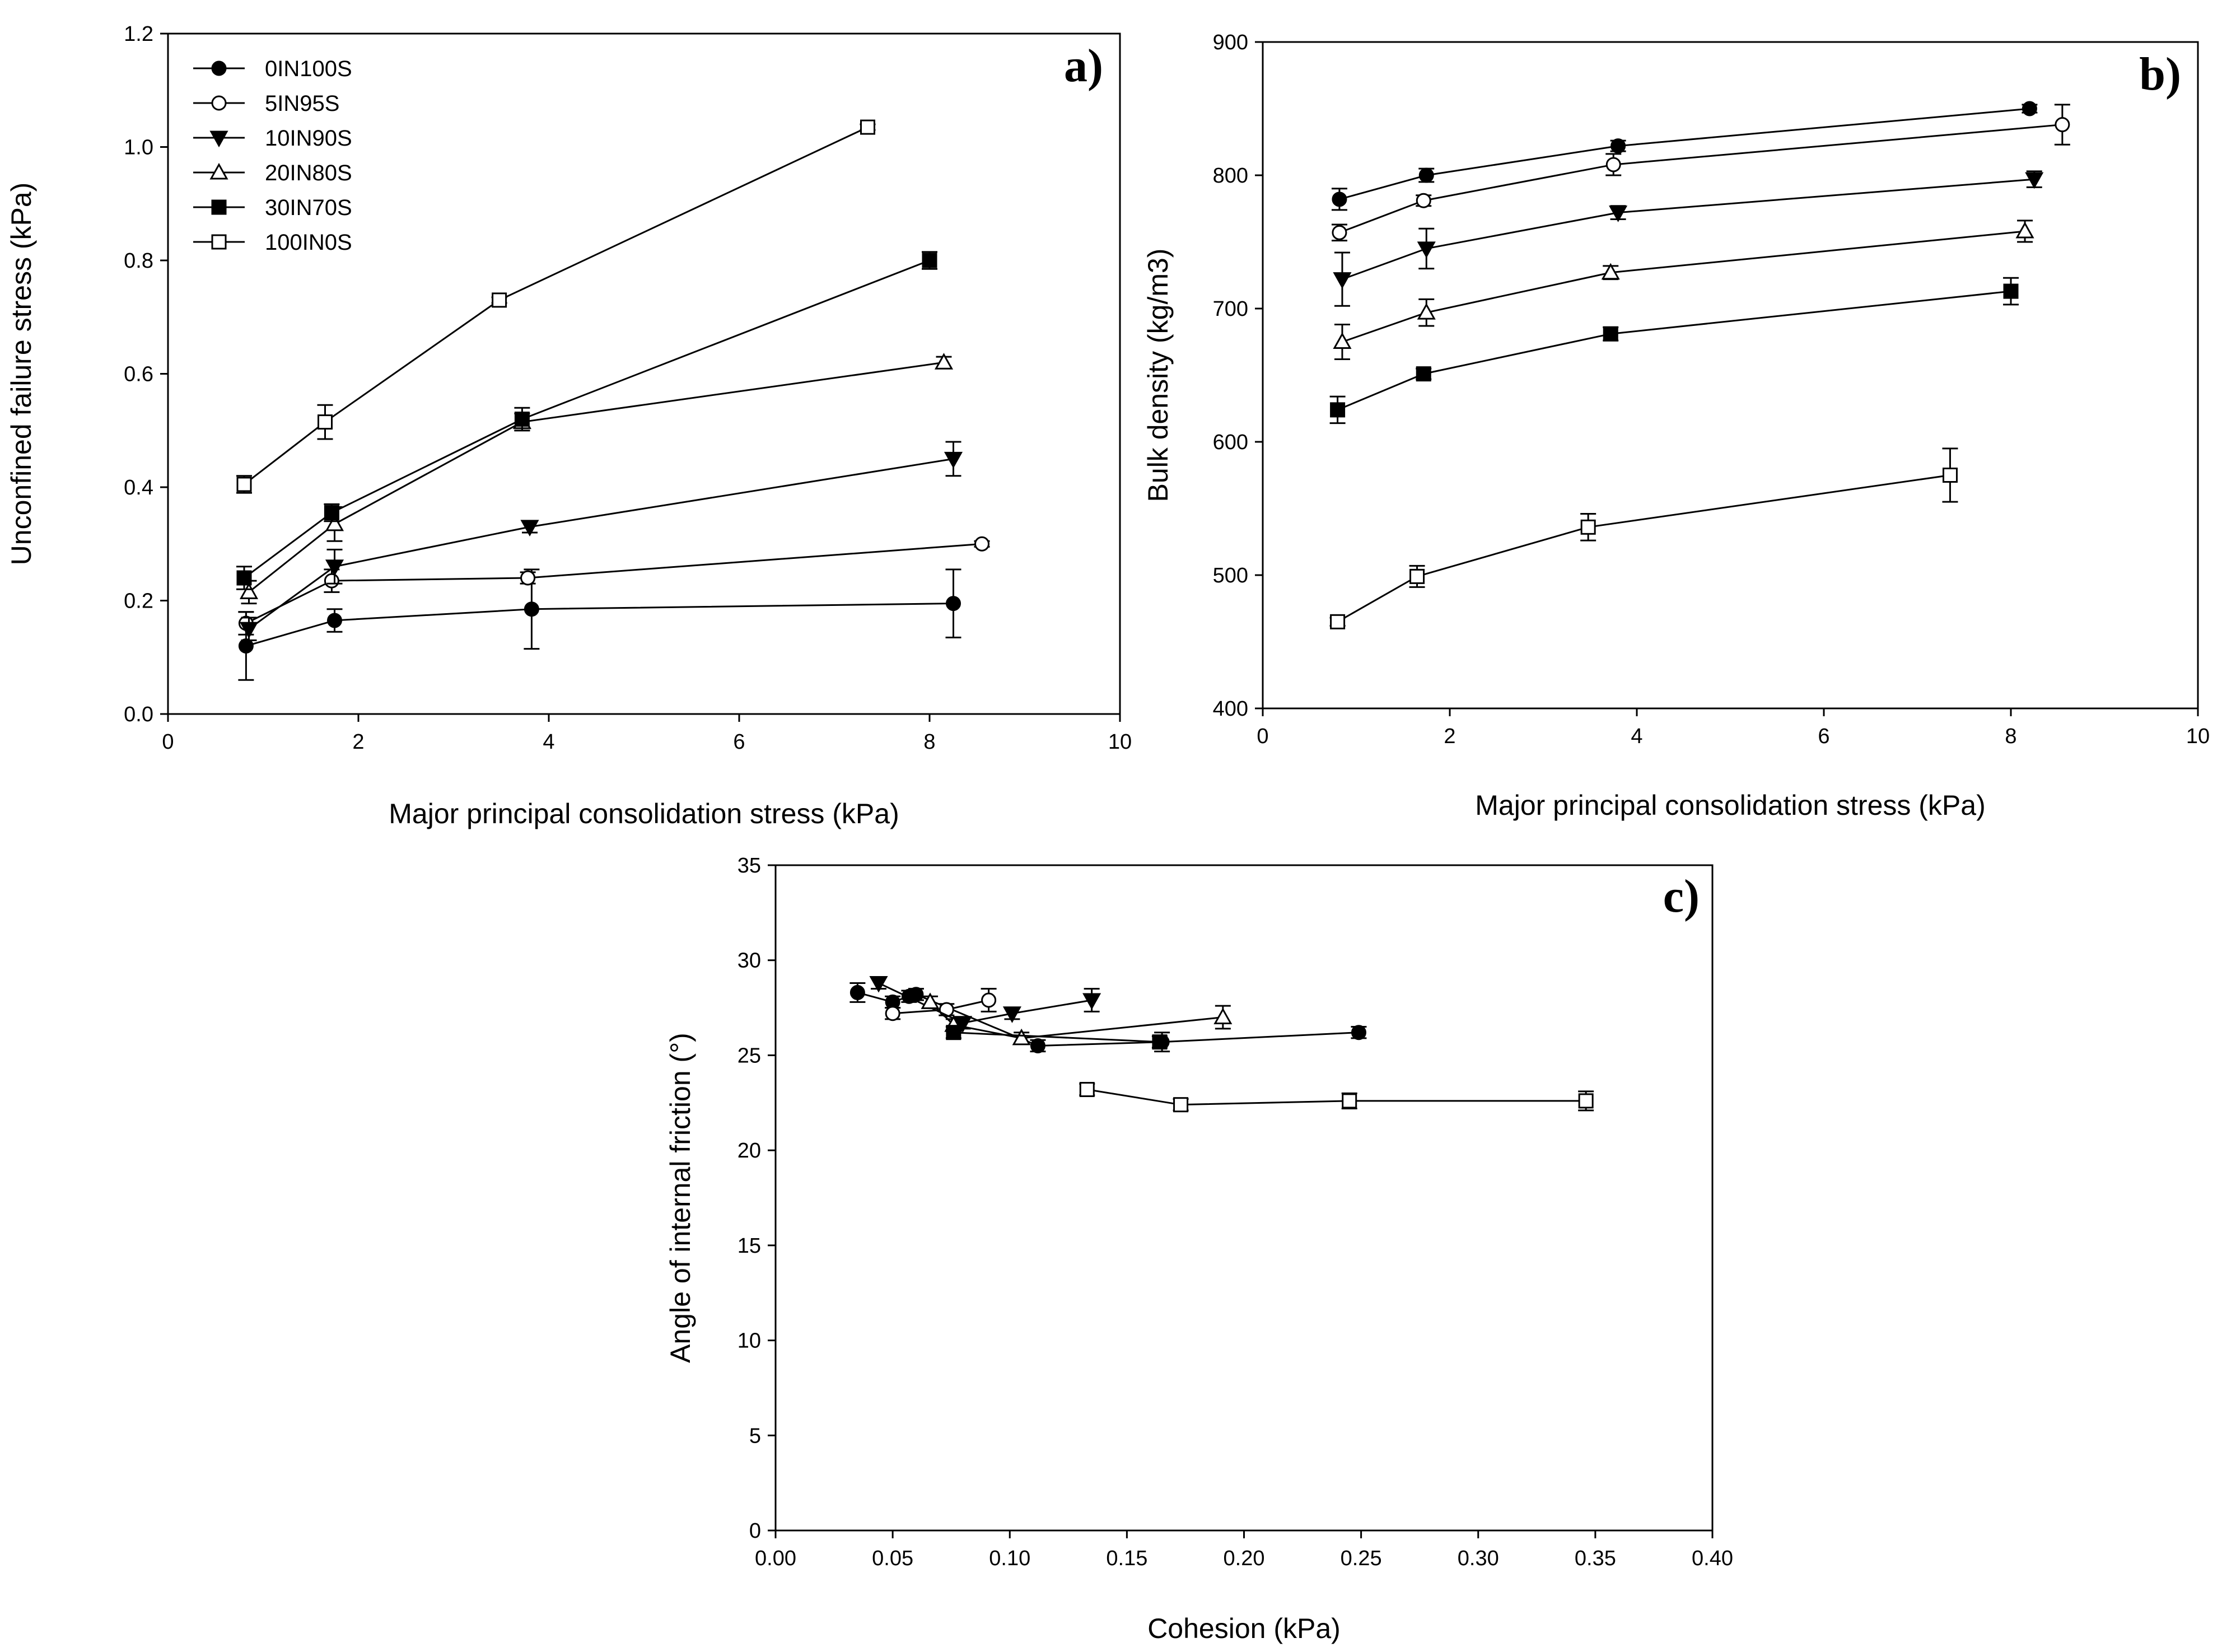 The width and height of the screenshot is (2222, 1652). What do you see at coordinates (138, 34) in the screenshot?
I see `panel-a-y-tick-label: 1.2` at bounding box center [138, 34].